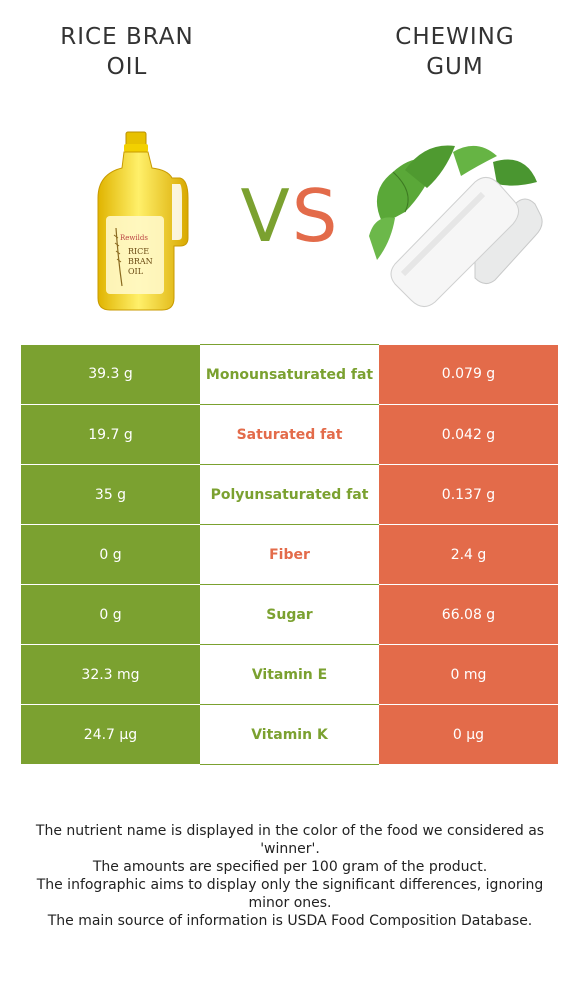  I want to click on left-food-value: 24.7 µg, so click(110, 734).